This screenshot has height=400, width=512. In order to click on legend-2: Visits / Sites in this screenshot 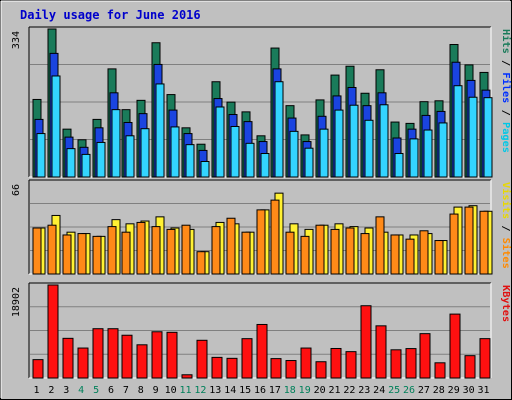, I will do `click(506, 225)`.